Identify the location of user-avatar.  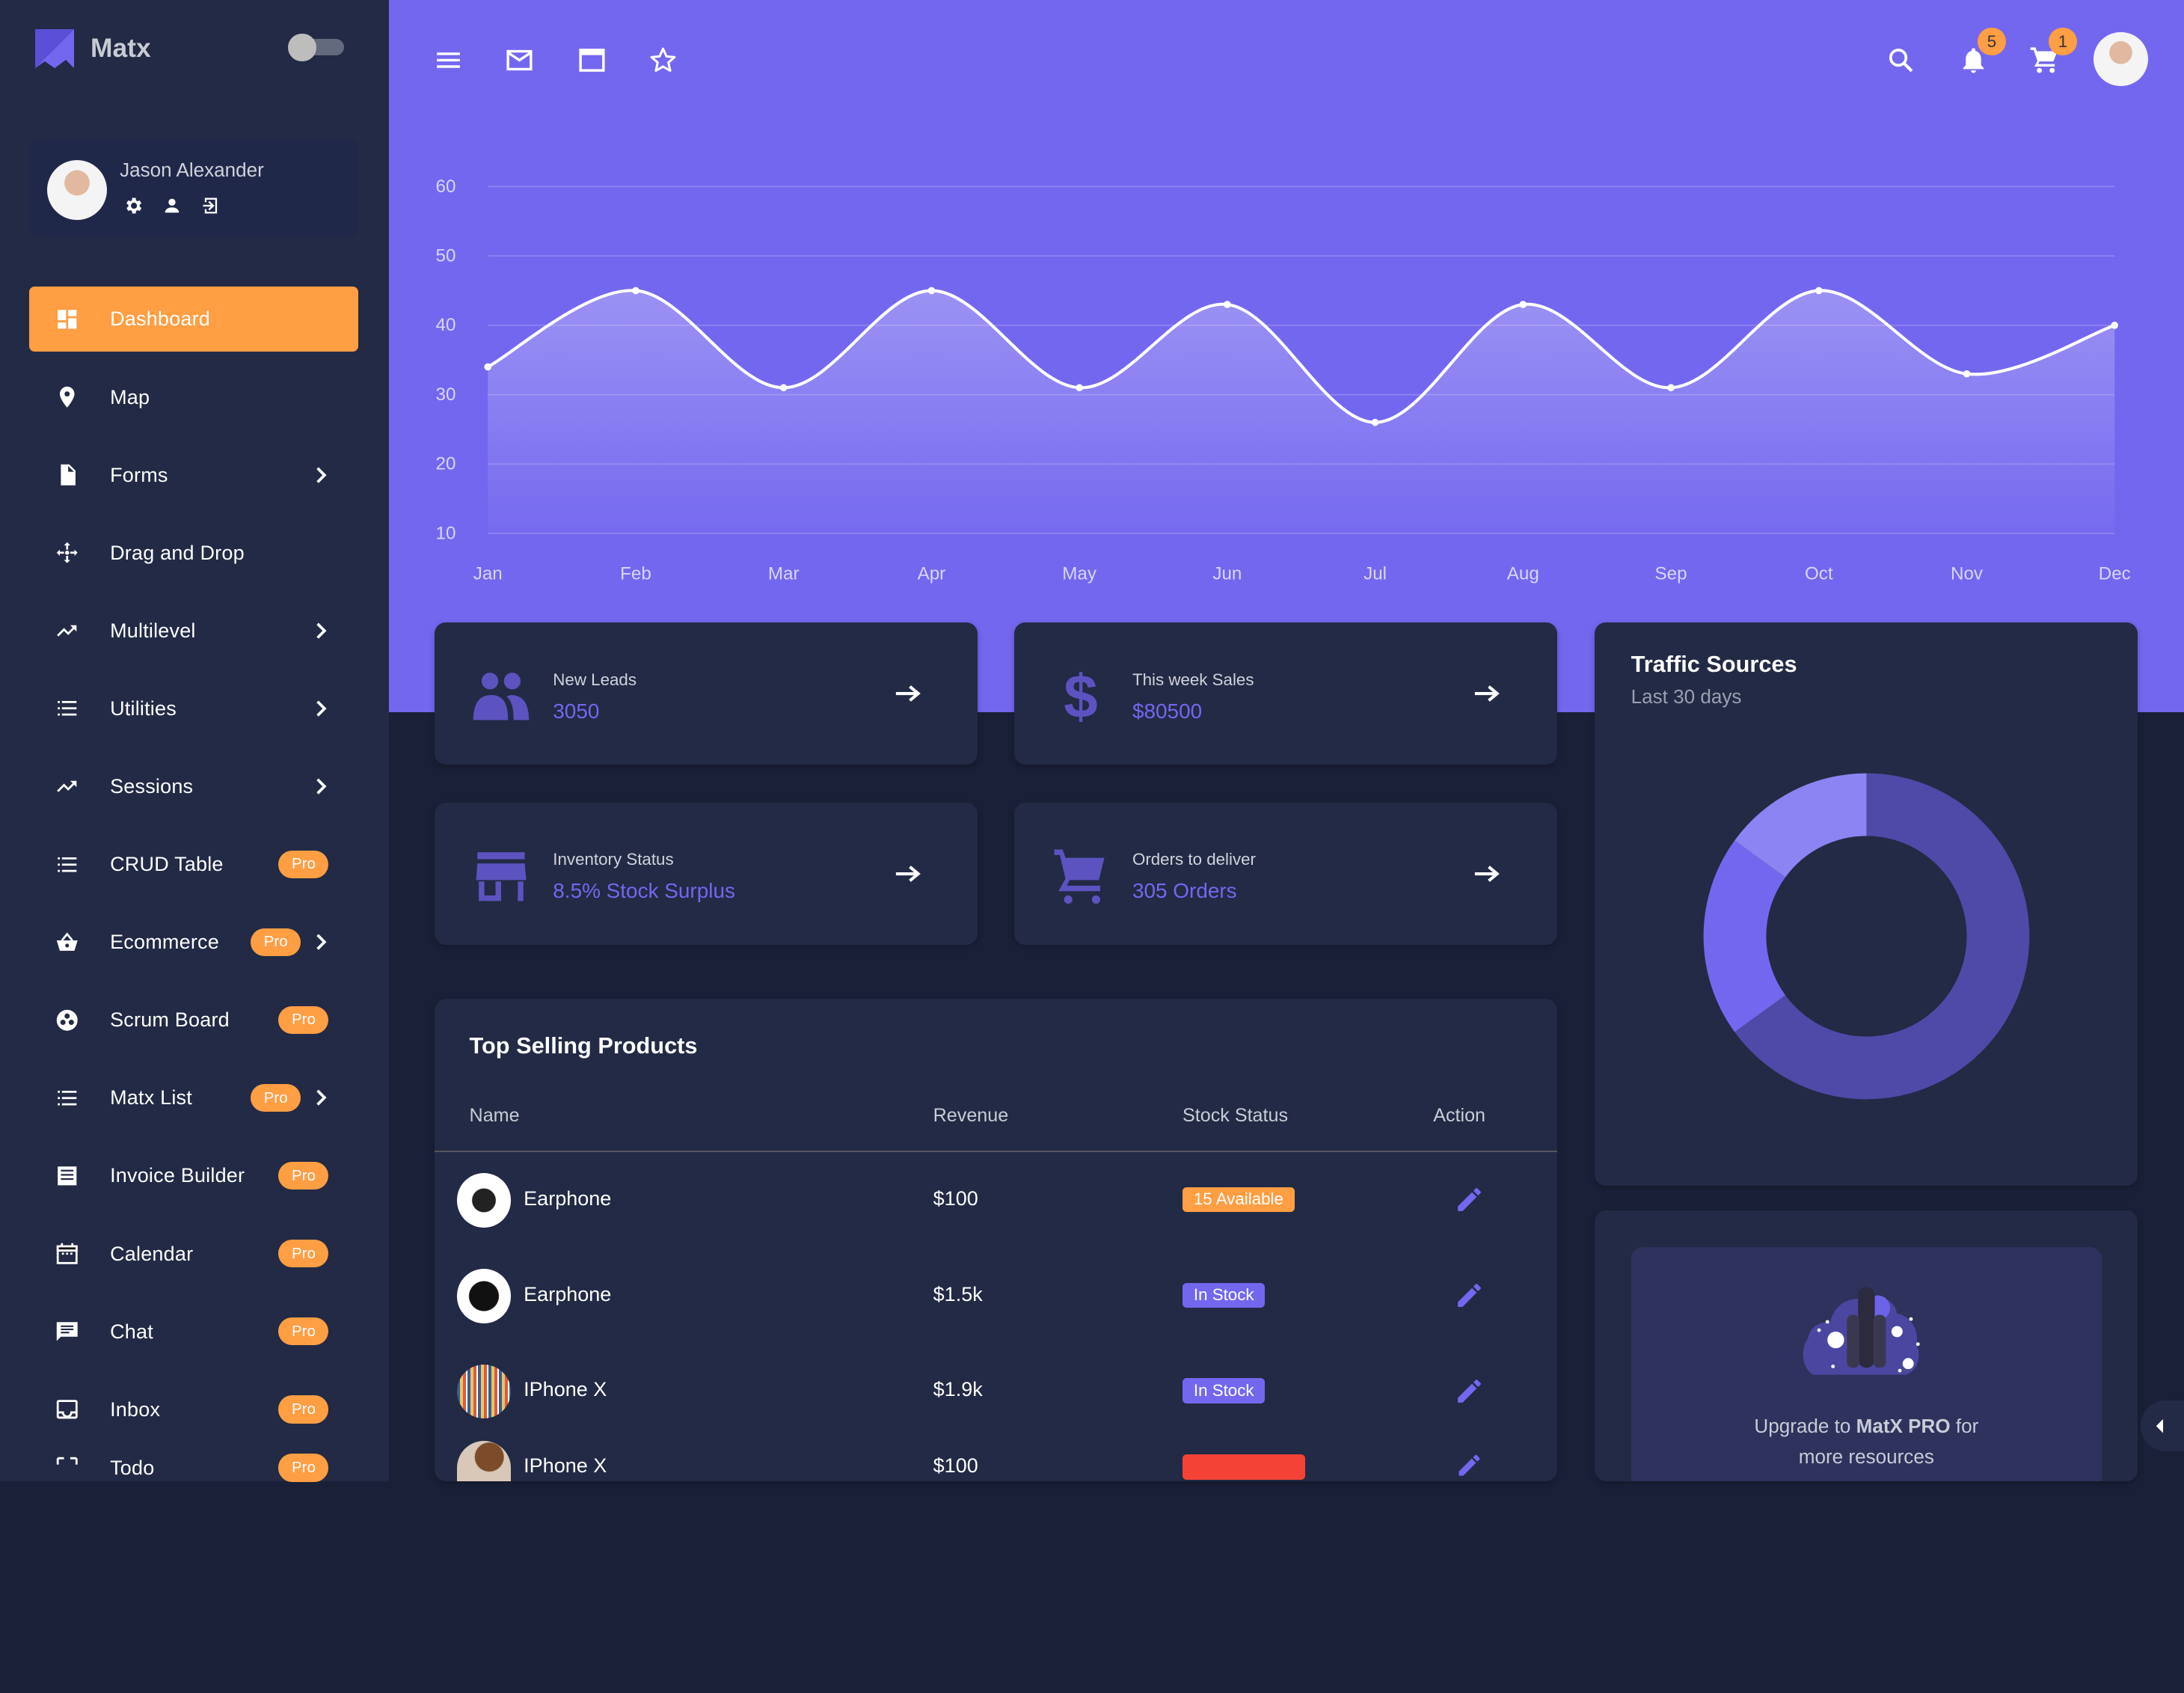
(77, 190).